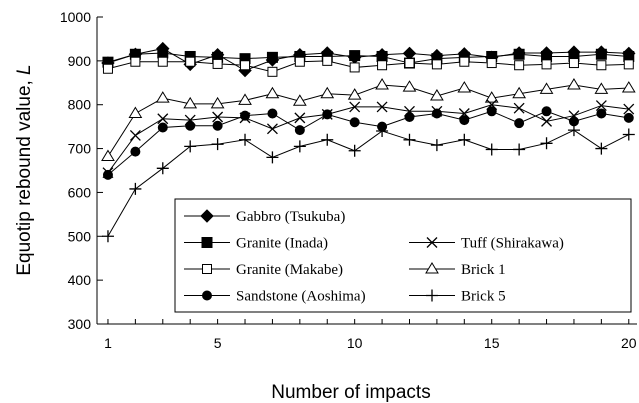  I want to click on legend-label: Brick 1, so click(483, 270).